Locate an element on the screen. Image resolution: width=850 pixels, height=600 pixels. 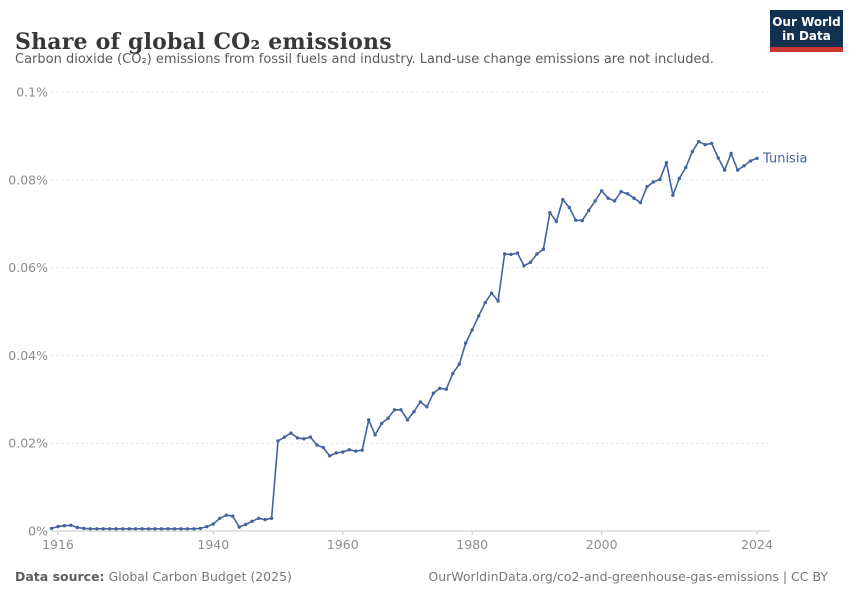
entity-label: Tunisia is located at coordinates (784, 158).